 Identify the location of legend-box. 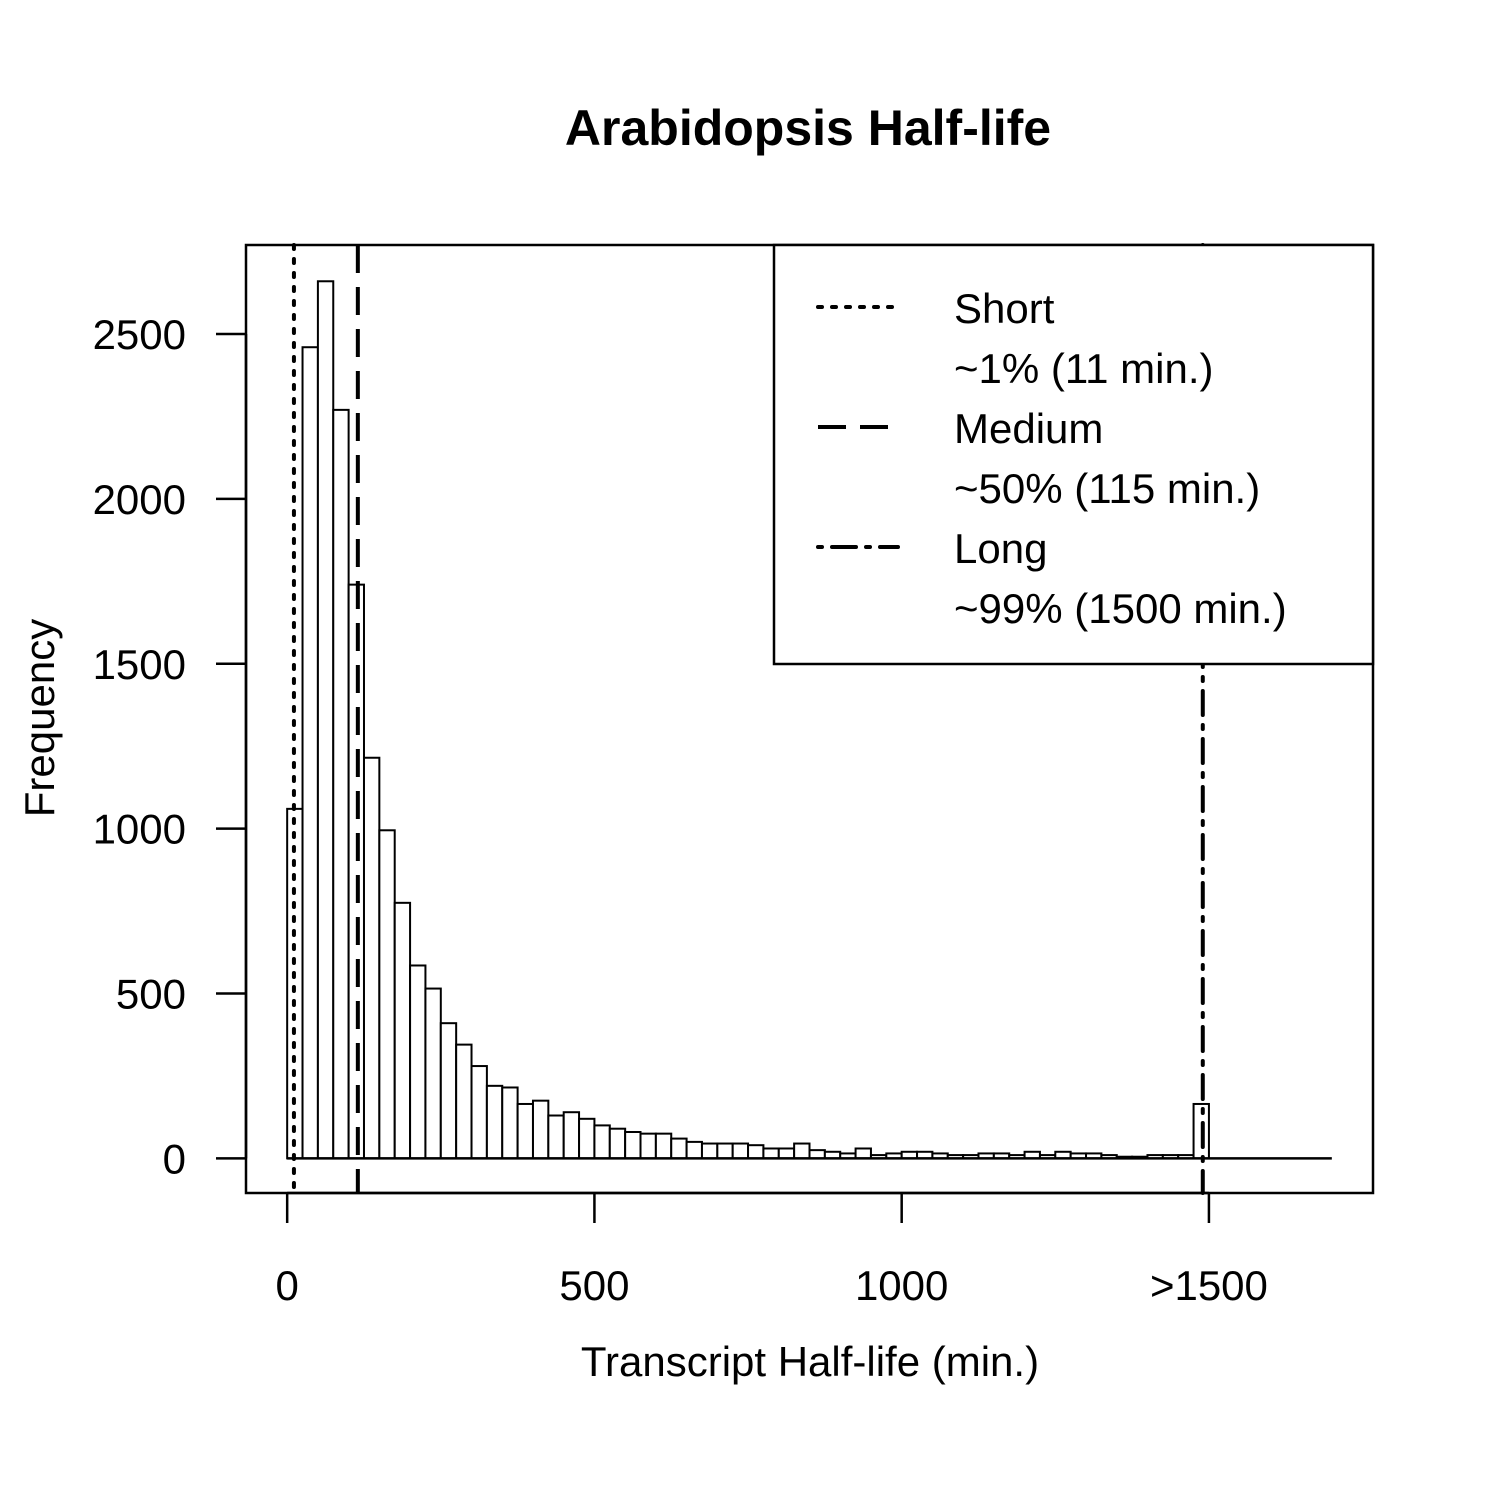
(1073, 454).